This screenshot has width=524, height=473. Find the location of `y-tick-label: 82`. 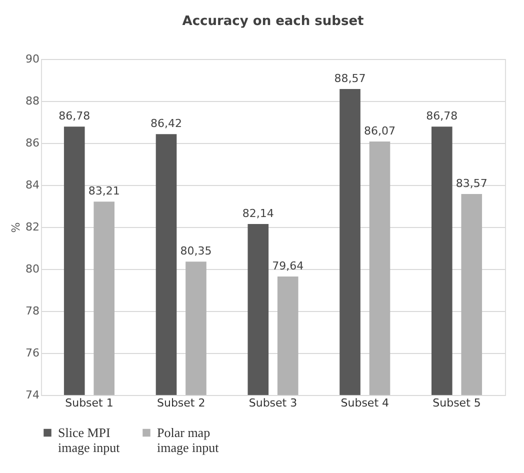

y-tick-label: 82 is located at coordinates (33, 227).